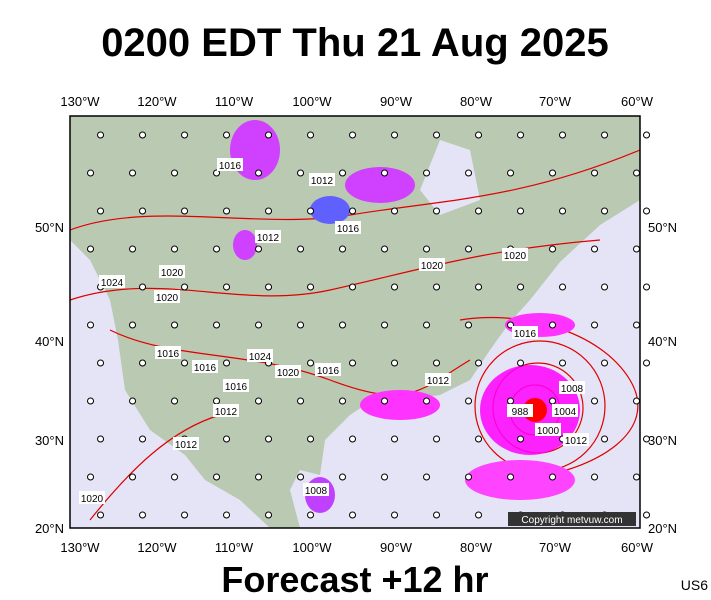 The height and width of the screenshot is (600, 711). I want to click on lat-label-right: 40°N, so click(662, 341).